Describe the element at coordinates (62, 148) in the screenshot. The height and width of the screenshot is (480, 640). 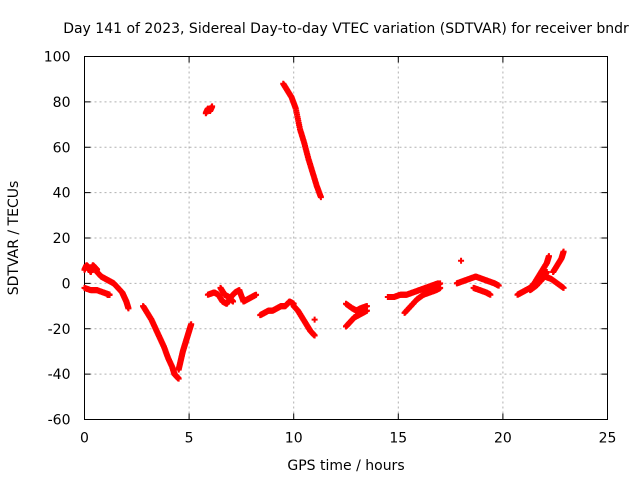
I see `y-tick-label: 60` at that location.